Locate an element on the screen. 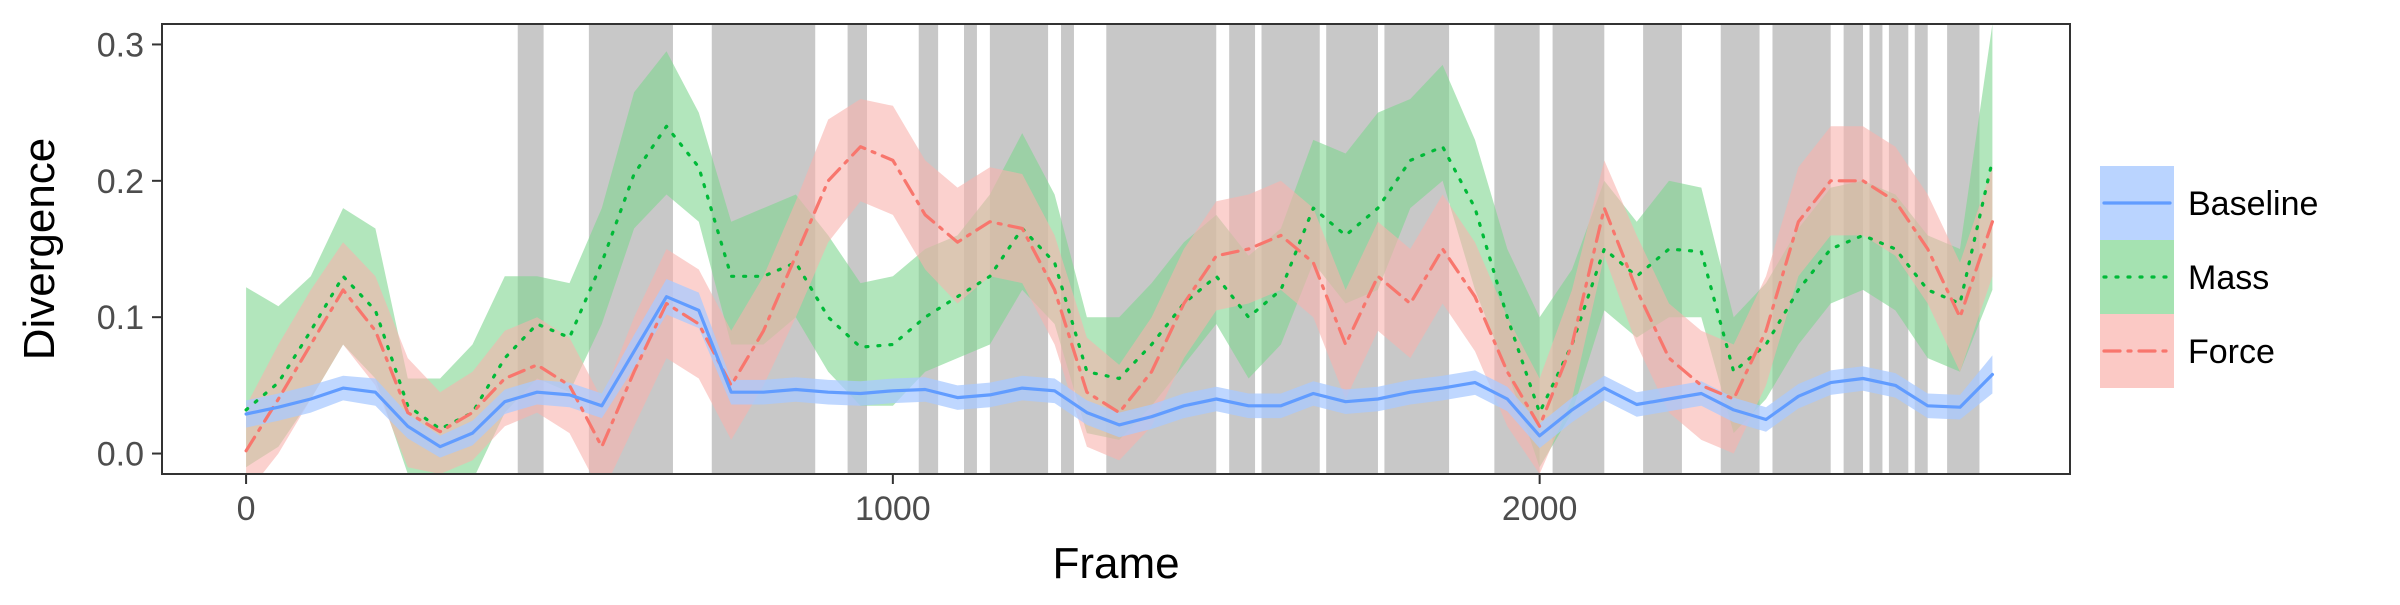  x-tick-label: 1000 is located at coordinates (893, 509).